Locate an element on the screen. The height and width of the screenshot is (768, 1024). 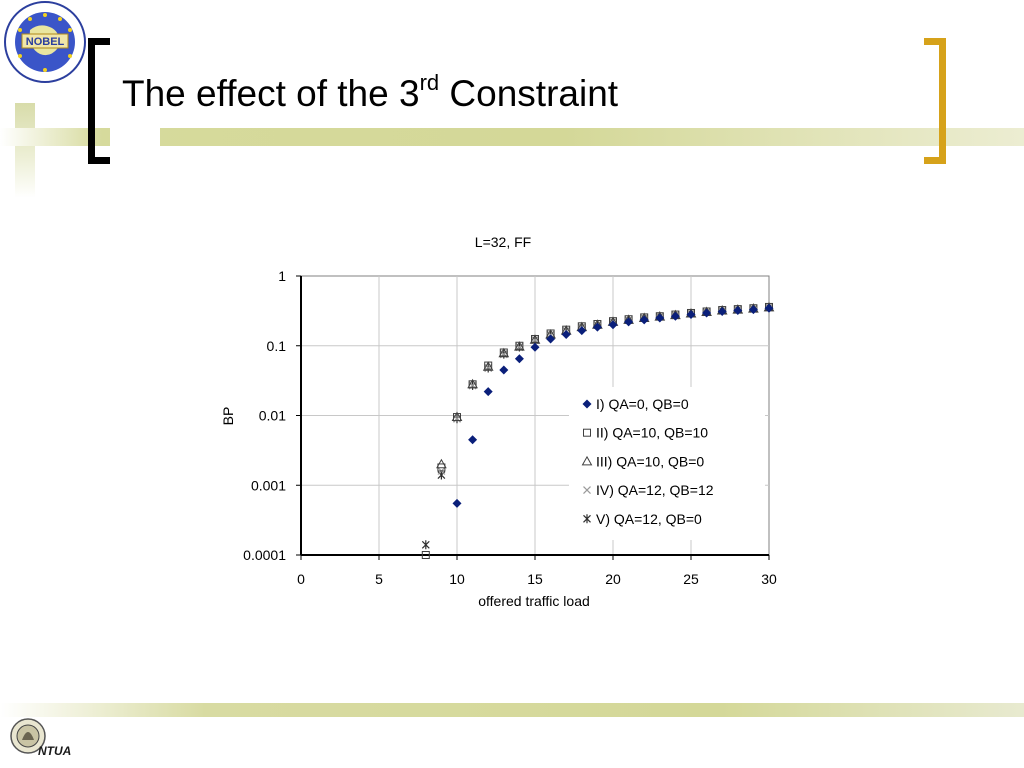
slide-title: The effect of the 3rd Constraint is located at coordinates (370, 92).